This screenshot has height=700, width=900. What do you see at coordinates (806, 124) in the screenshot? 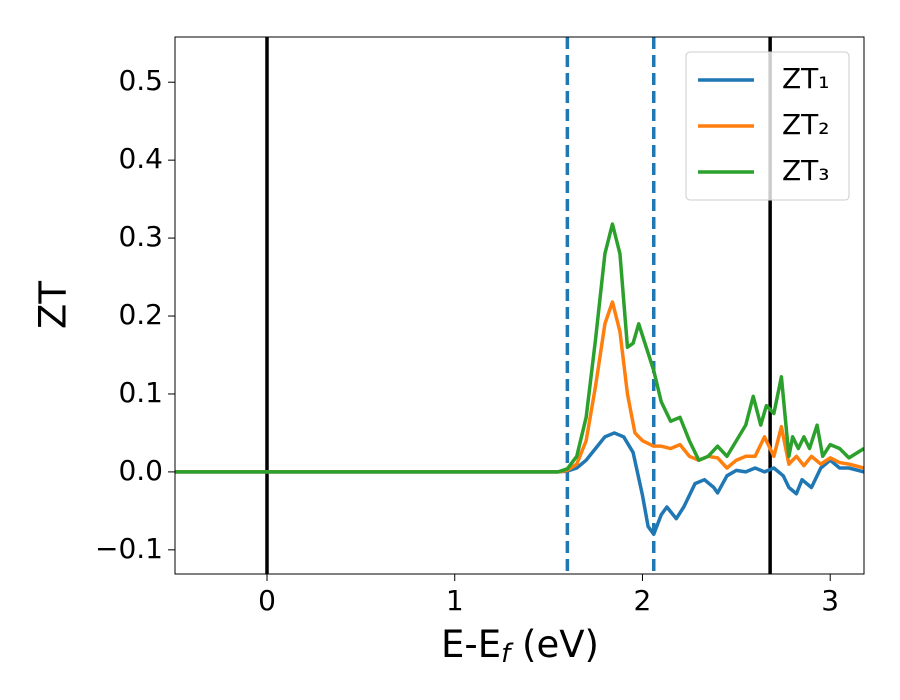
I see `legend-label: ZT₂` at bounding box center [806, 124].